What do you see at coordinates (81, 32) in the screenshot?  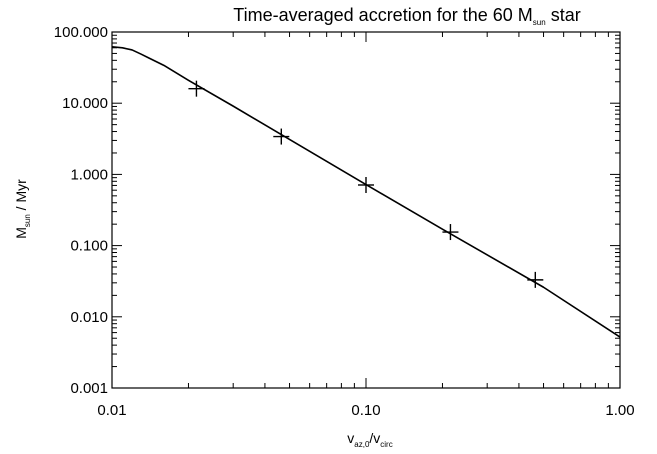 I see `y-tick-label: 100.000` at bounding box center [81, 32].